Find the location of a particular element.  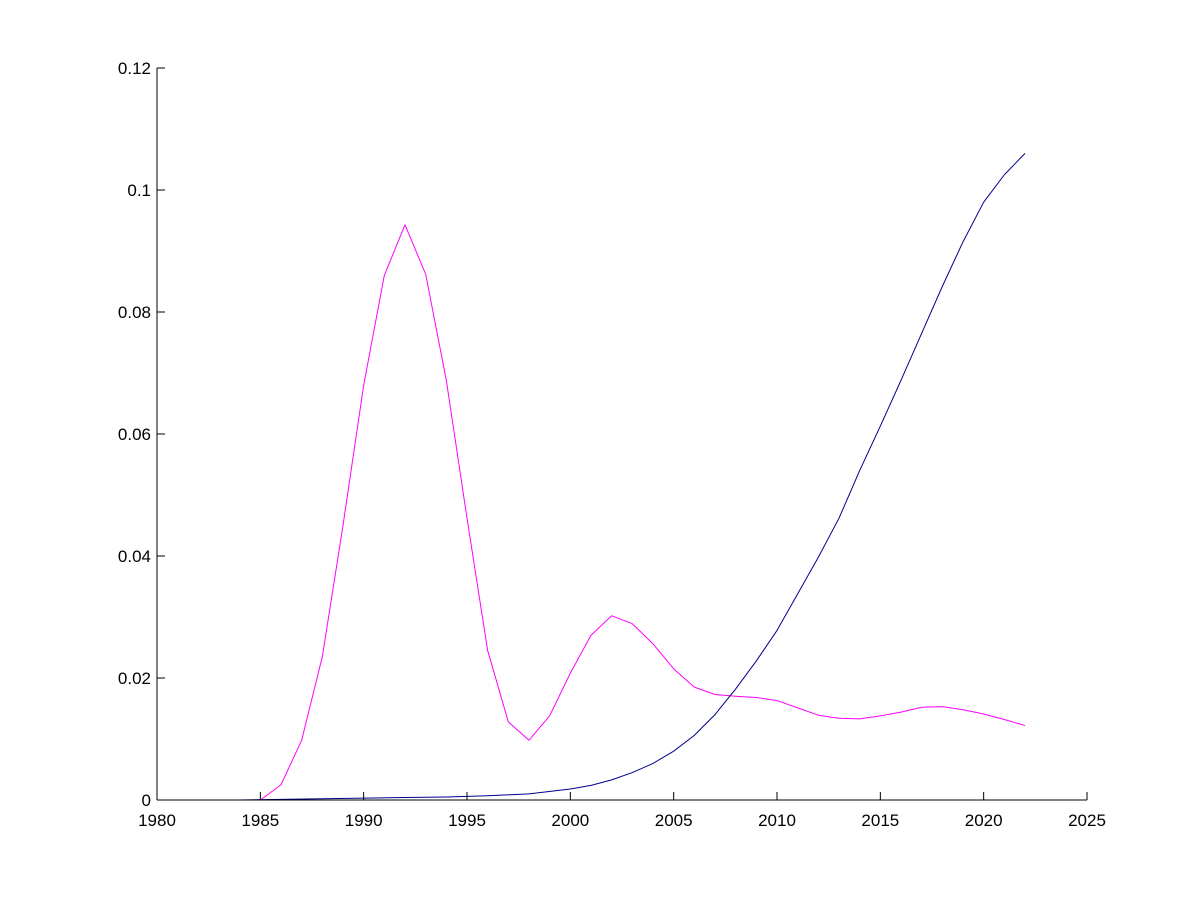

y-tick-label: 0.08 is located at coordinates (134, 312).